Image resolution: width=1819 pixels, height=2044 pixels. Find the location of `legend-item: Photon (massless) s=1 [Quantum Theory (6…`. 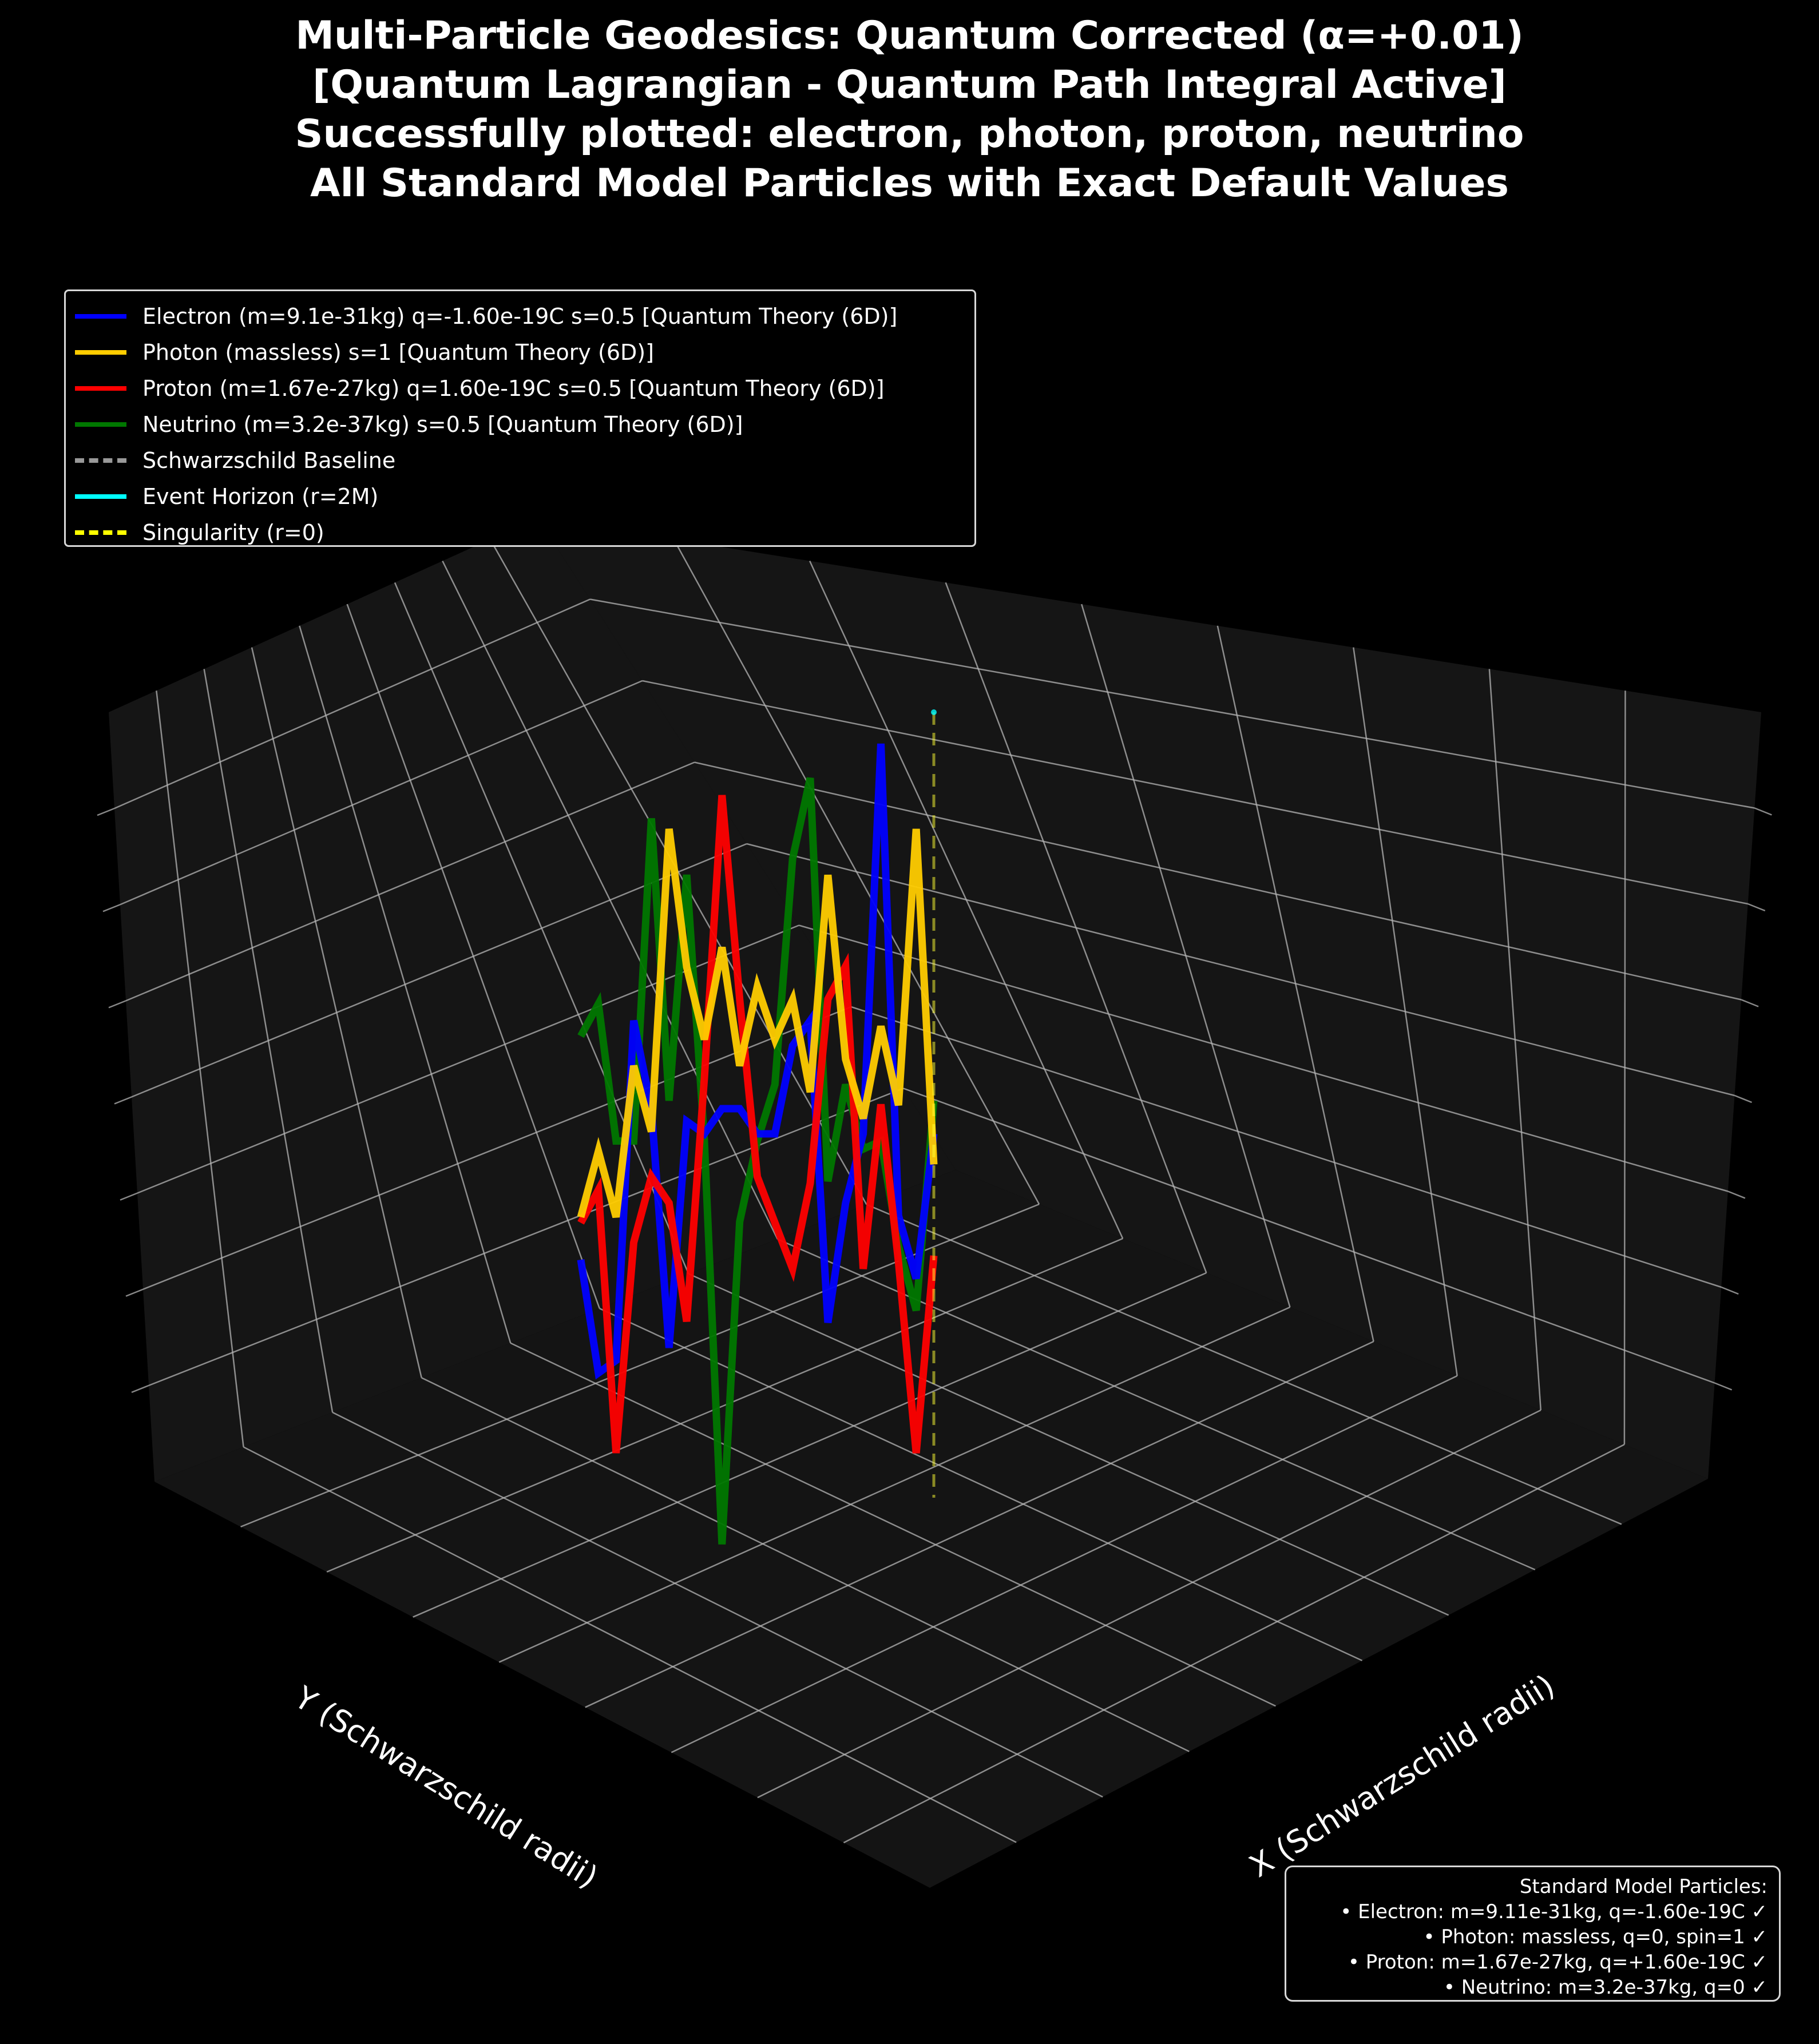

legend-item: Photon (massless) s=1 [Quantum Theory (6… is located at coordinates (524, 352).